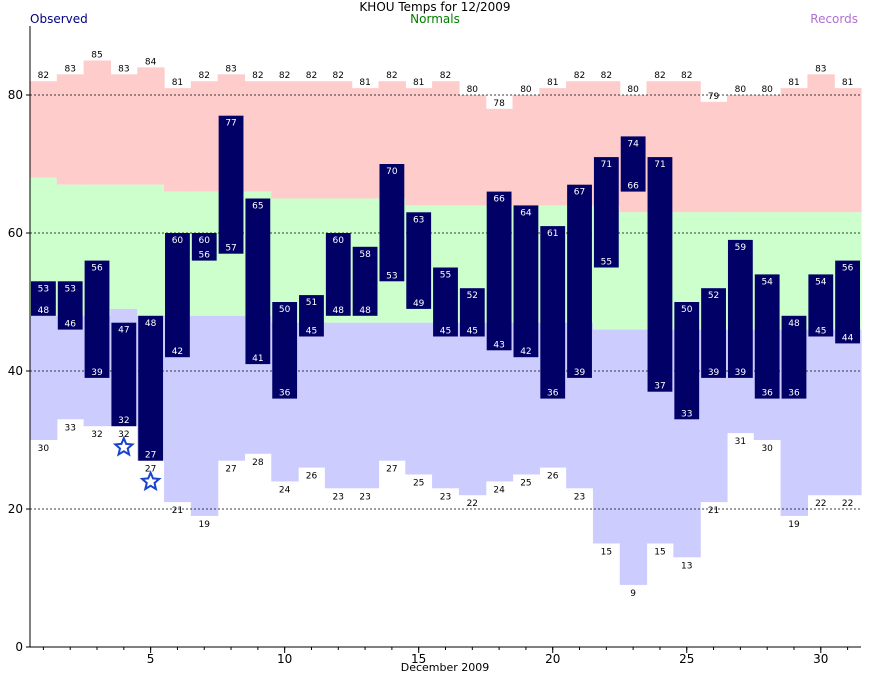  I want to click on record-low-label: 25, so click(525, 484).